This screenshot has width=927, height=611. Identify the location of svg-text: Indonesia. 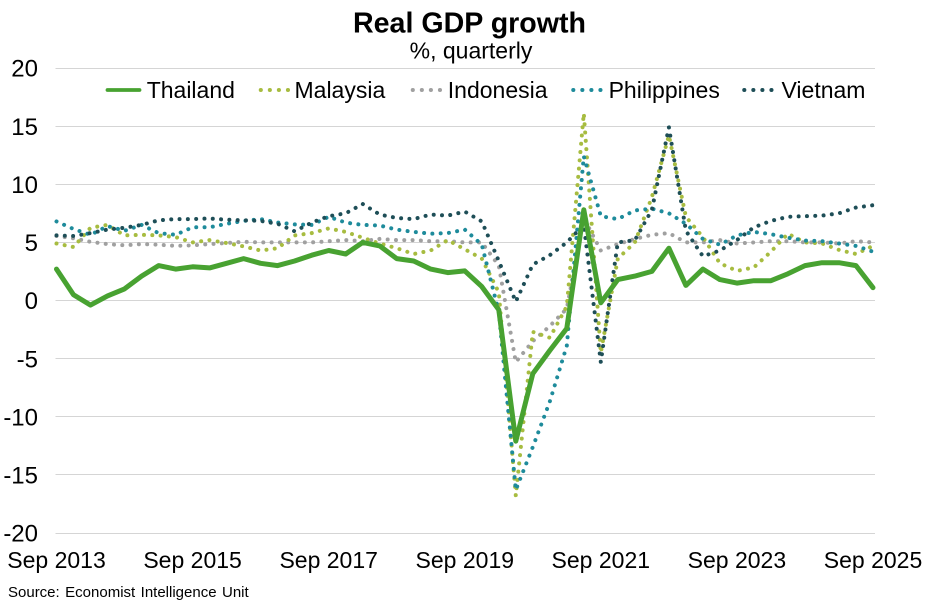
(498, 90).